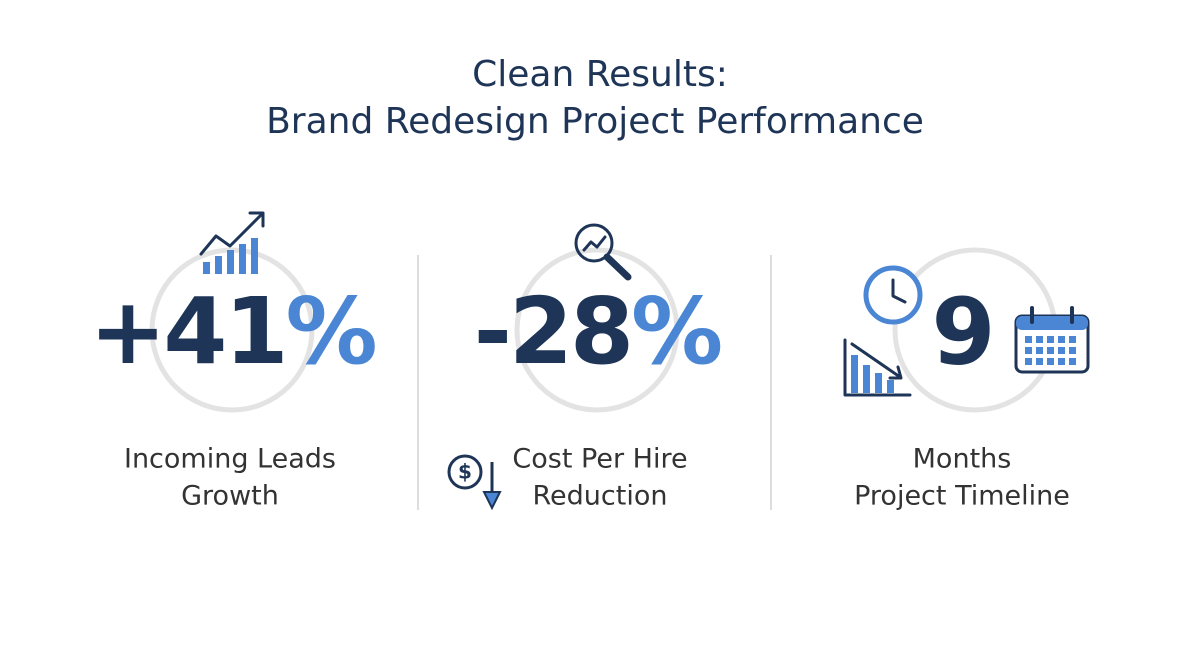 This screenshot has height=654, width=1200. What do you see at coordinates (962, 459) in the screenshot?
I see `stat-label: Months` at bounding box center [962, 459].